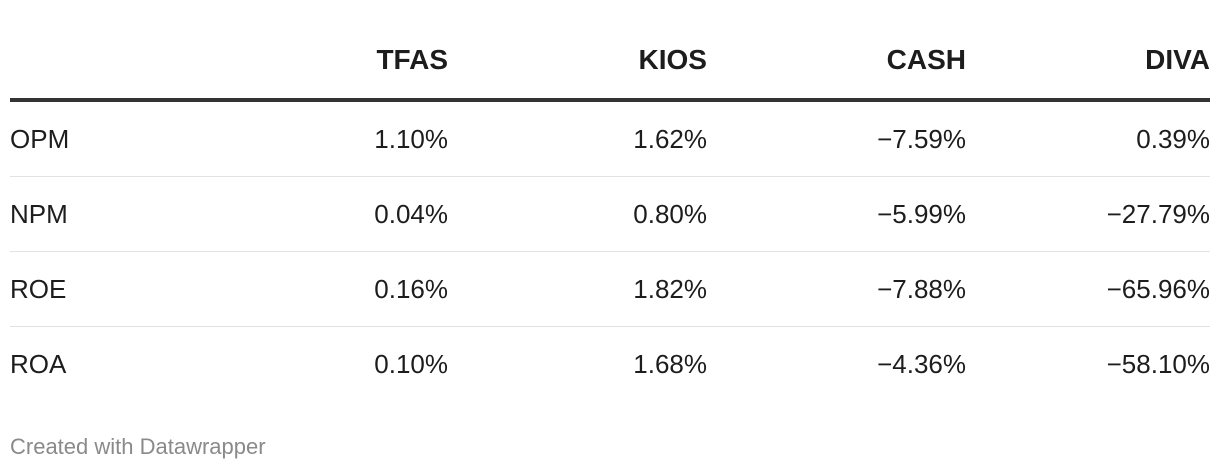  I want to click on table-cell: −4.36%, so click(921, 363).